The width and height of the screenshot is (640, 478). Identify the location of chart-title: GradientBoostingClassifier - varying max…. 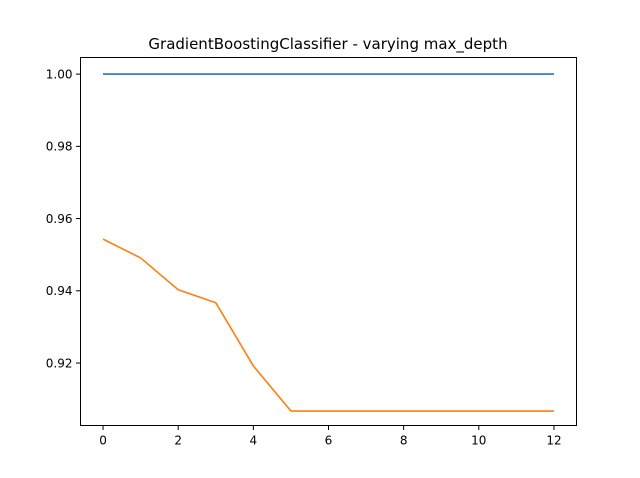
(327, 44).